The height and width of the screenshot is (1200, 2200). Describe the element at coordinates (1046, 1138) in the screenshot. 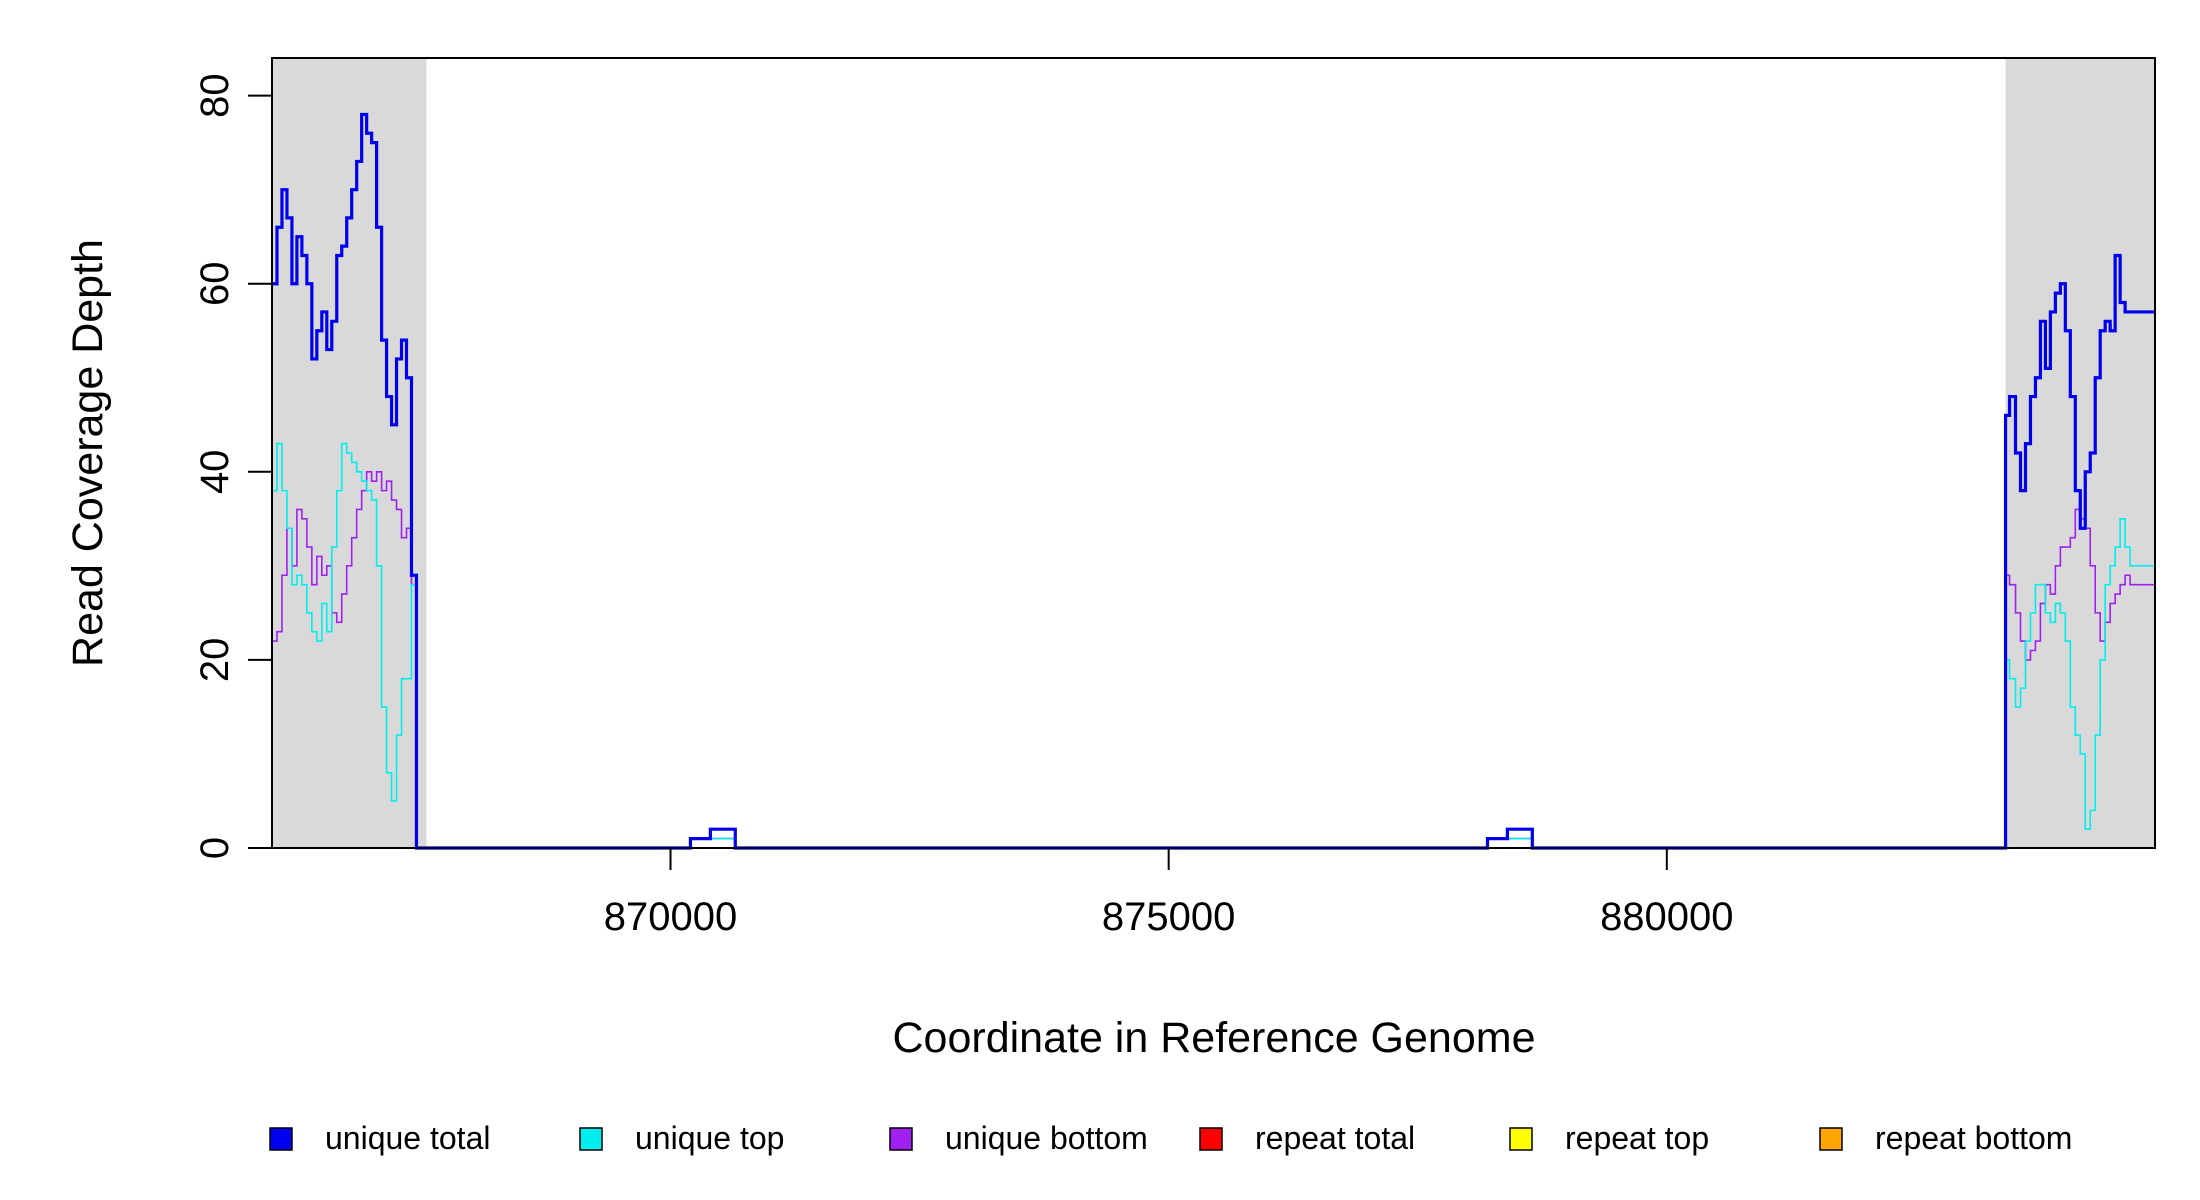

I see `legend-label-unique-bottom: unique bottom` at that location.